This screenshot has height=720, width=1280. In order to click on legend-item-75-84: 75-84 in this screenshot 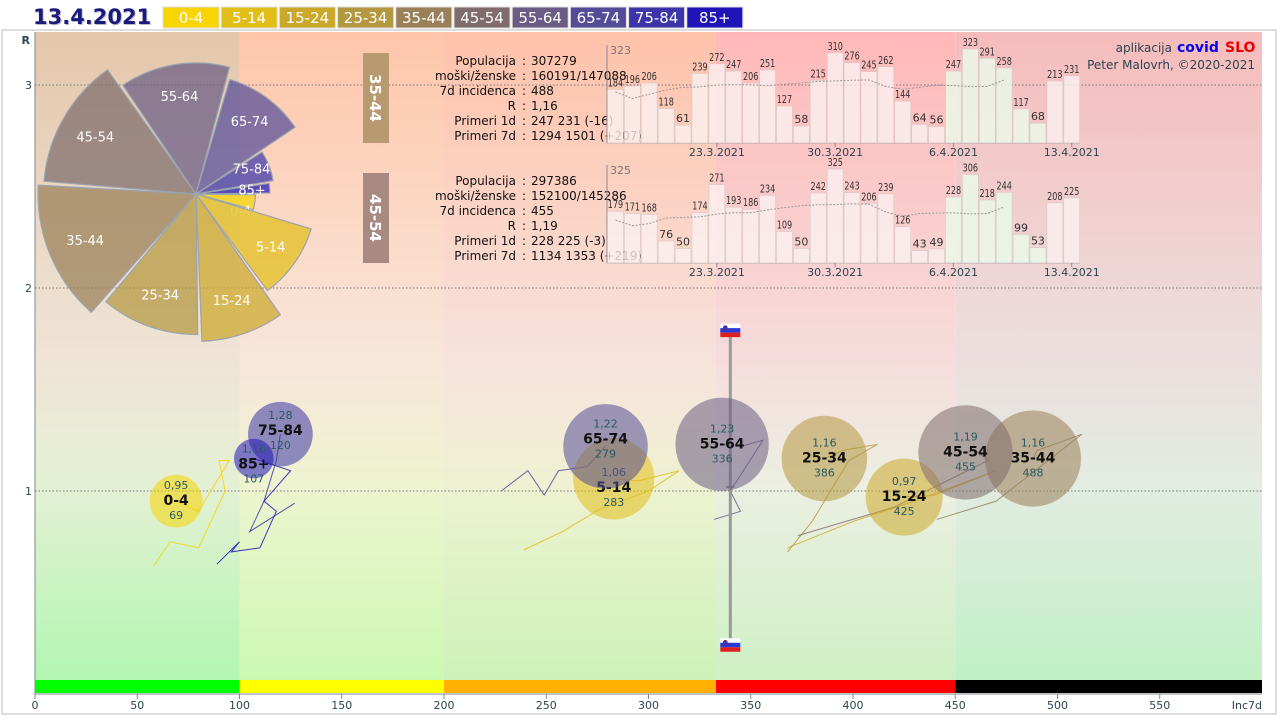, I will do `click(657, 17)`.